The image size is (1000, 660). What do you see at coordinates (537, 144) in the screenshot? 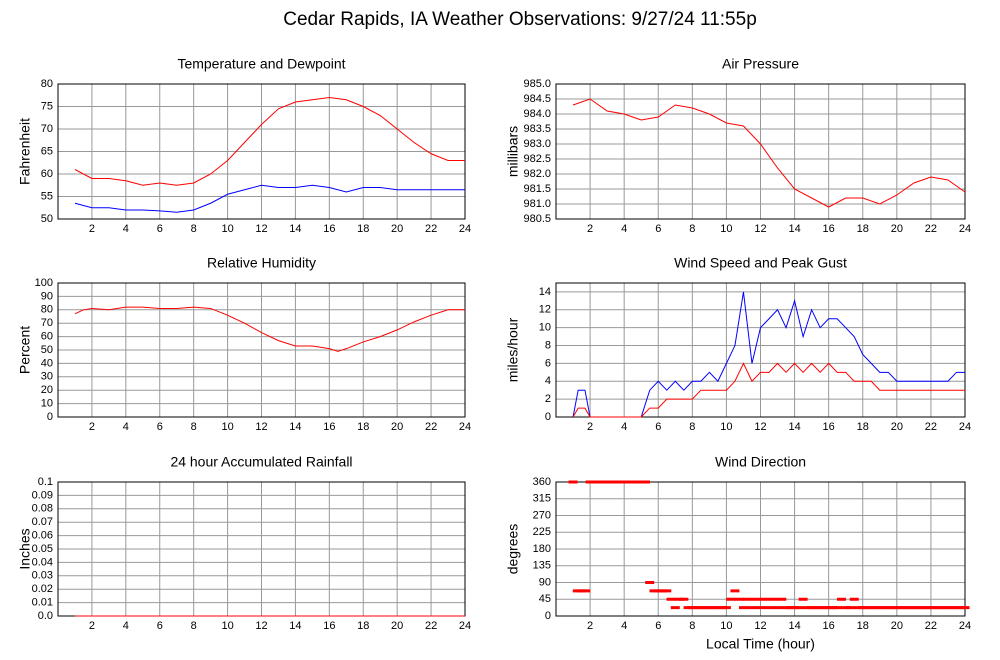
I see `y-tick-label: 983.0` at bounding box center [537, 144].